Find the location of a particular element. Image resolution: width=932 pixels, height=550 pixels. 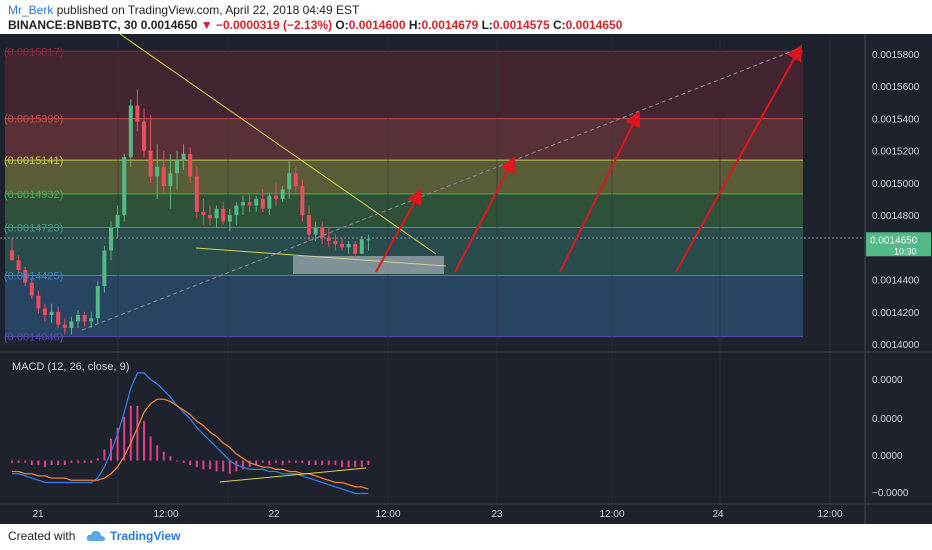

time-axis: 21 12:00 22 12:00 23 12:00 24 12:00 is located at coordinates (466, 511).